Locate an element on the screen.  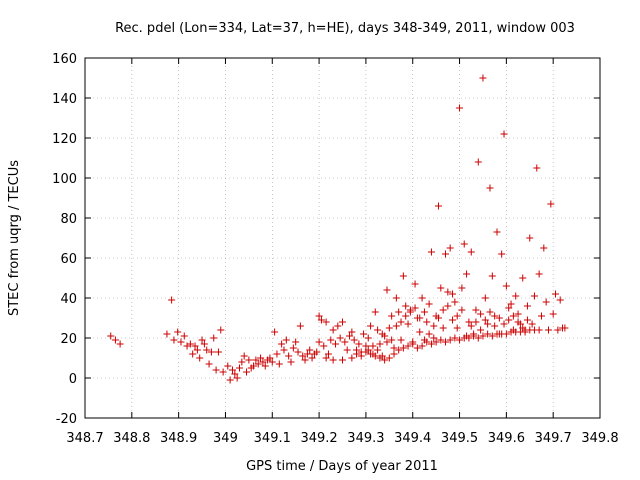
x-tick-label: 349.1 is located at coordinates (272, 438).